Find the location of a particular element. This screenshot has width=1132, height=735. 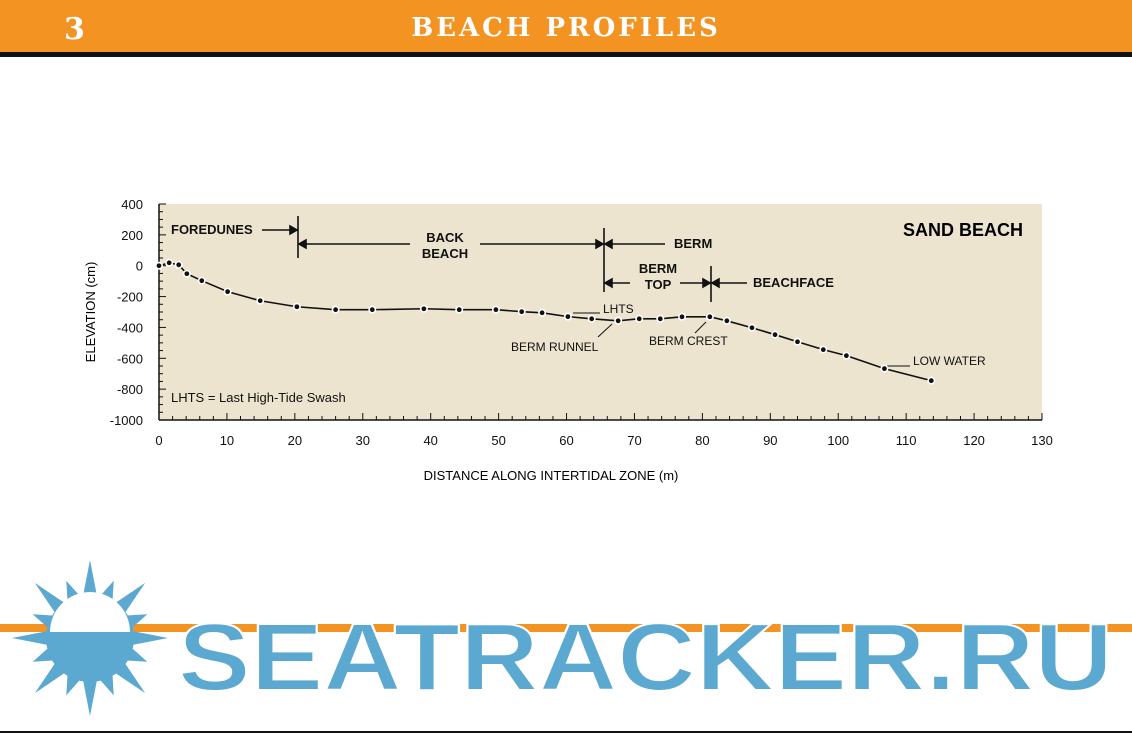

y-tick-label: -600 is located at coordinates (130, 358).